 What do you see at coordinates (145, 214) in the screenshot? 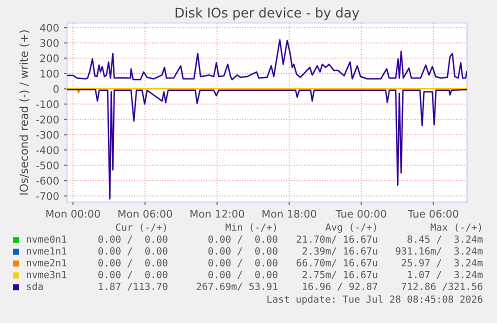
I see `x-tick-label: Mon 06:00` at bounding box center [145, 214].